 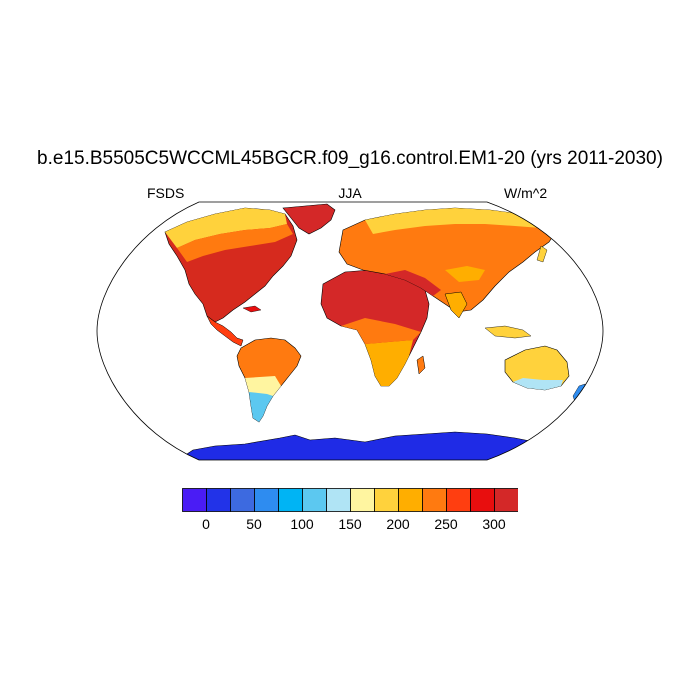 What do you see at coordinates (465, 274) in the screenshot?
I see `tibet-band` at bounding box center [465, 274].